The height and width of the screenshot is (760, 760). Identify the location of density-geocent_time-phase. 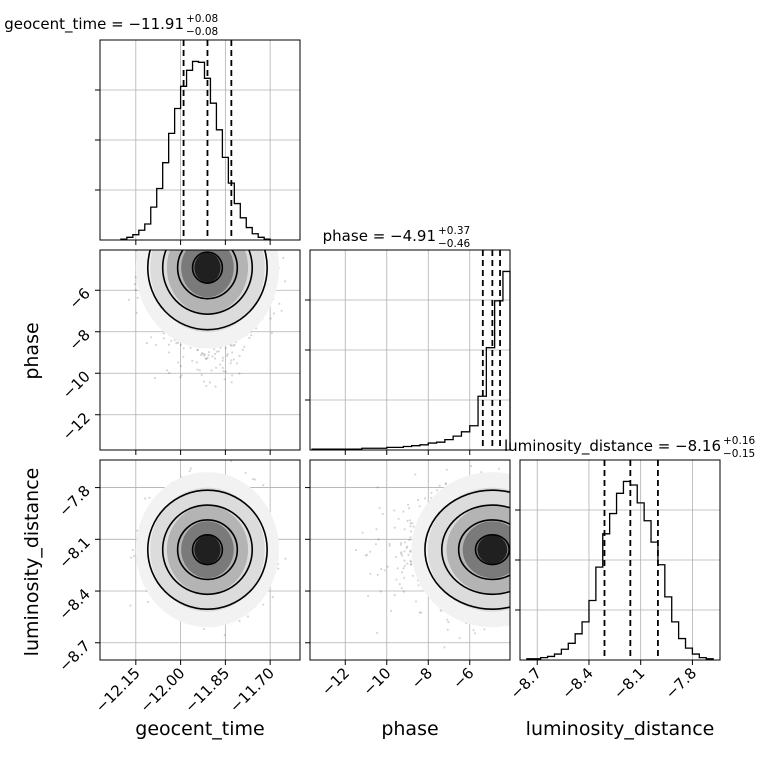
(207, 299).